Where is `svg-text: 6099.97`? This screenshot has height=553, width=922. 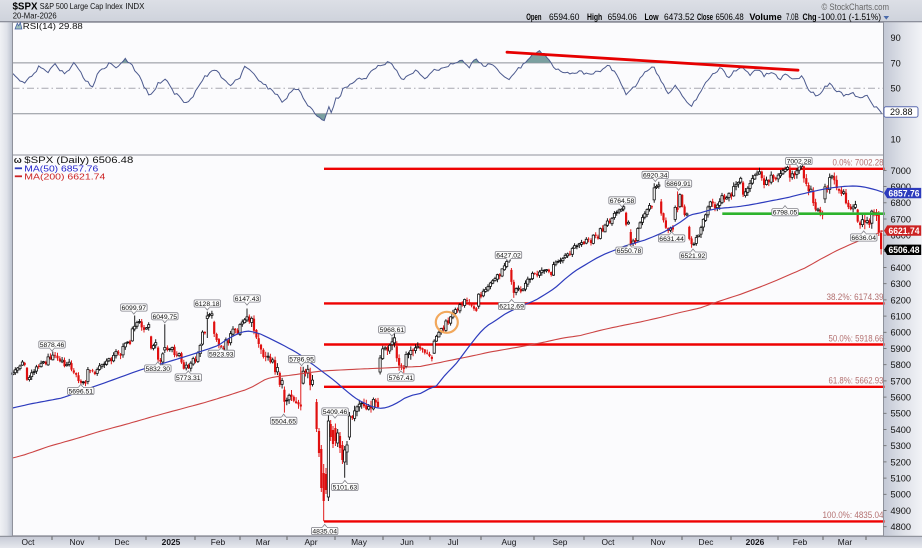
svg-text: 6099.97 is located at coordinates (134, 308).